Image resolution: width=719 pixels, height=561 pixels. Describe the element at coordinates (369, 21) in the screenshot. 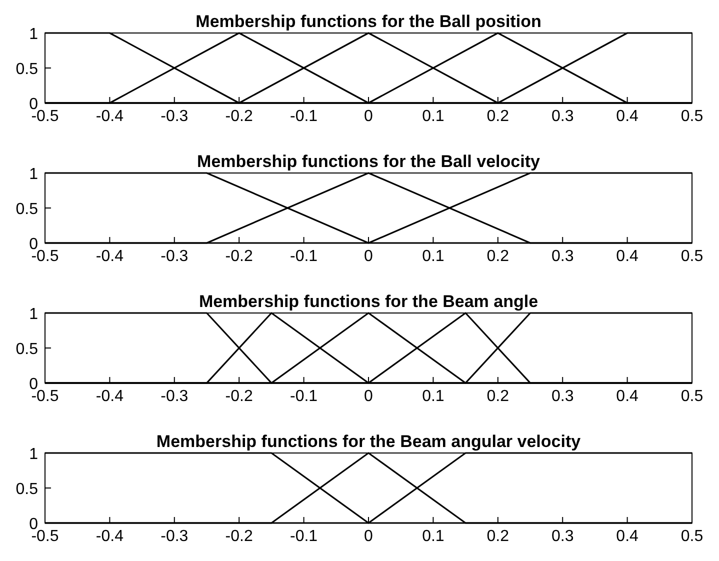

I see `chart-title: Membership functions for the Ball position` at that location.